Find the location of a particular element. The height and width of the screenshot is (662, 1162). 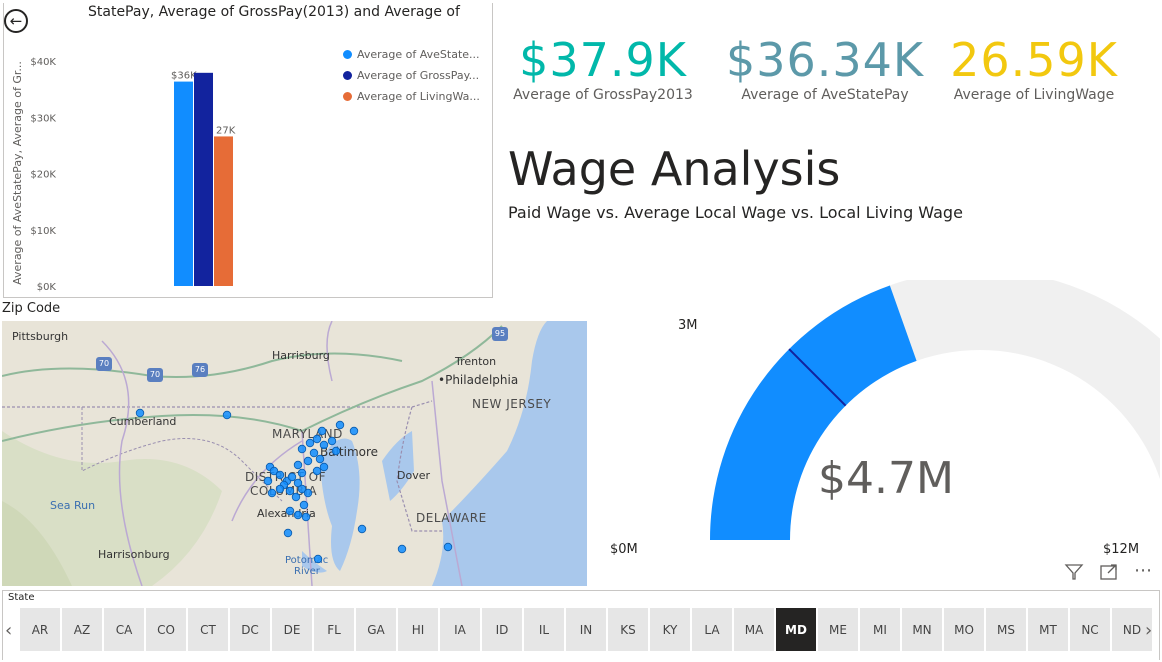

map-water-label: Potomac is located at coordinates (307, 560).